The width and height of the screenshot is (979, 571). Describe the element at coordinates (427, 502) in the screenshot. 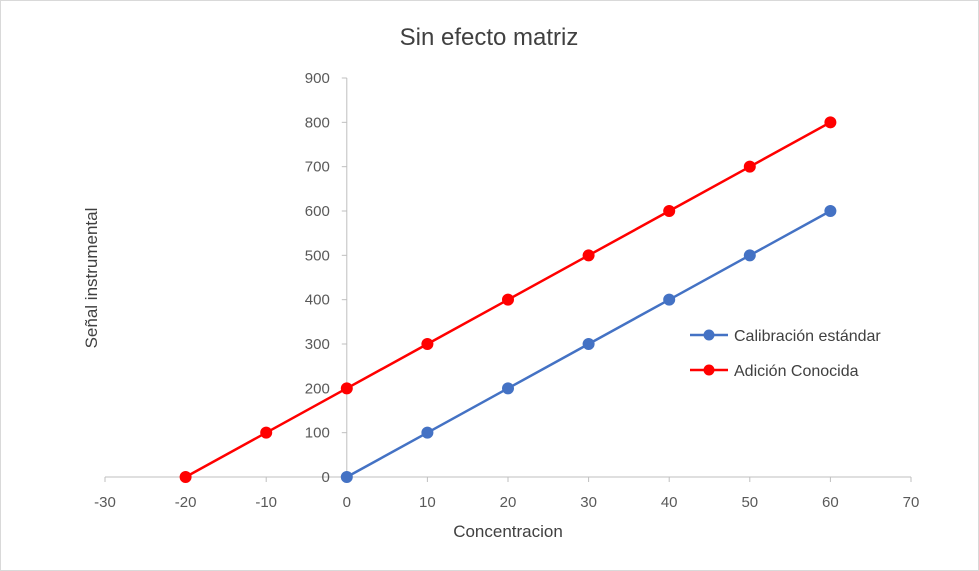

I see `x-tick-label: 10` at that location.